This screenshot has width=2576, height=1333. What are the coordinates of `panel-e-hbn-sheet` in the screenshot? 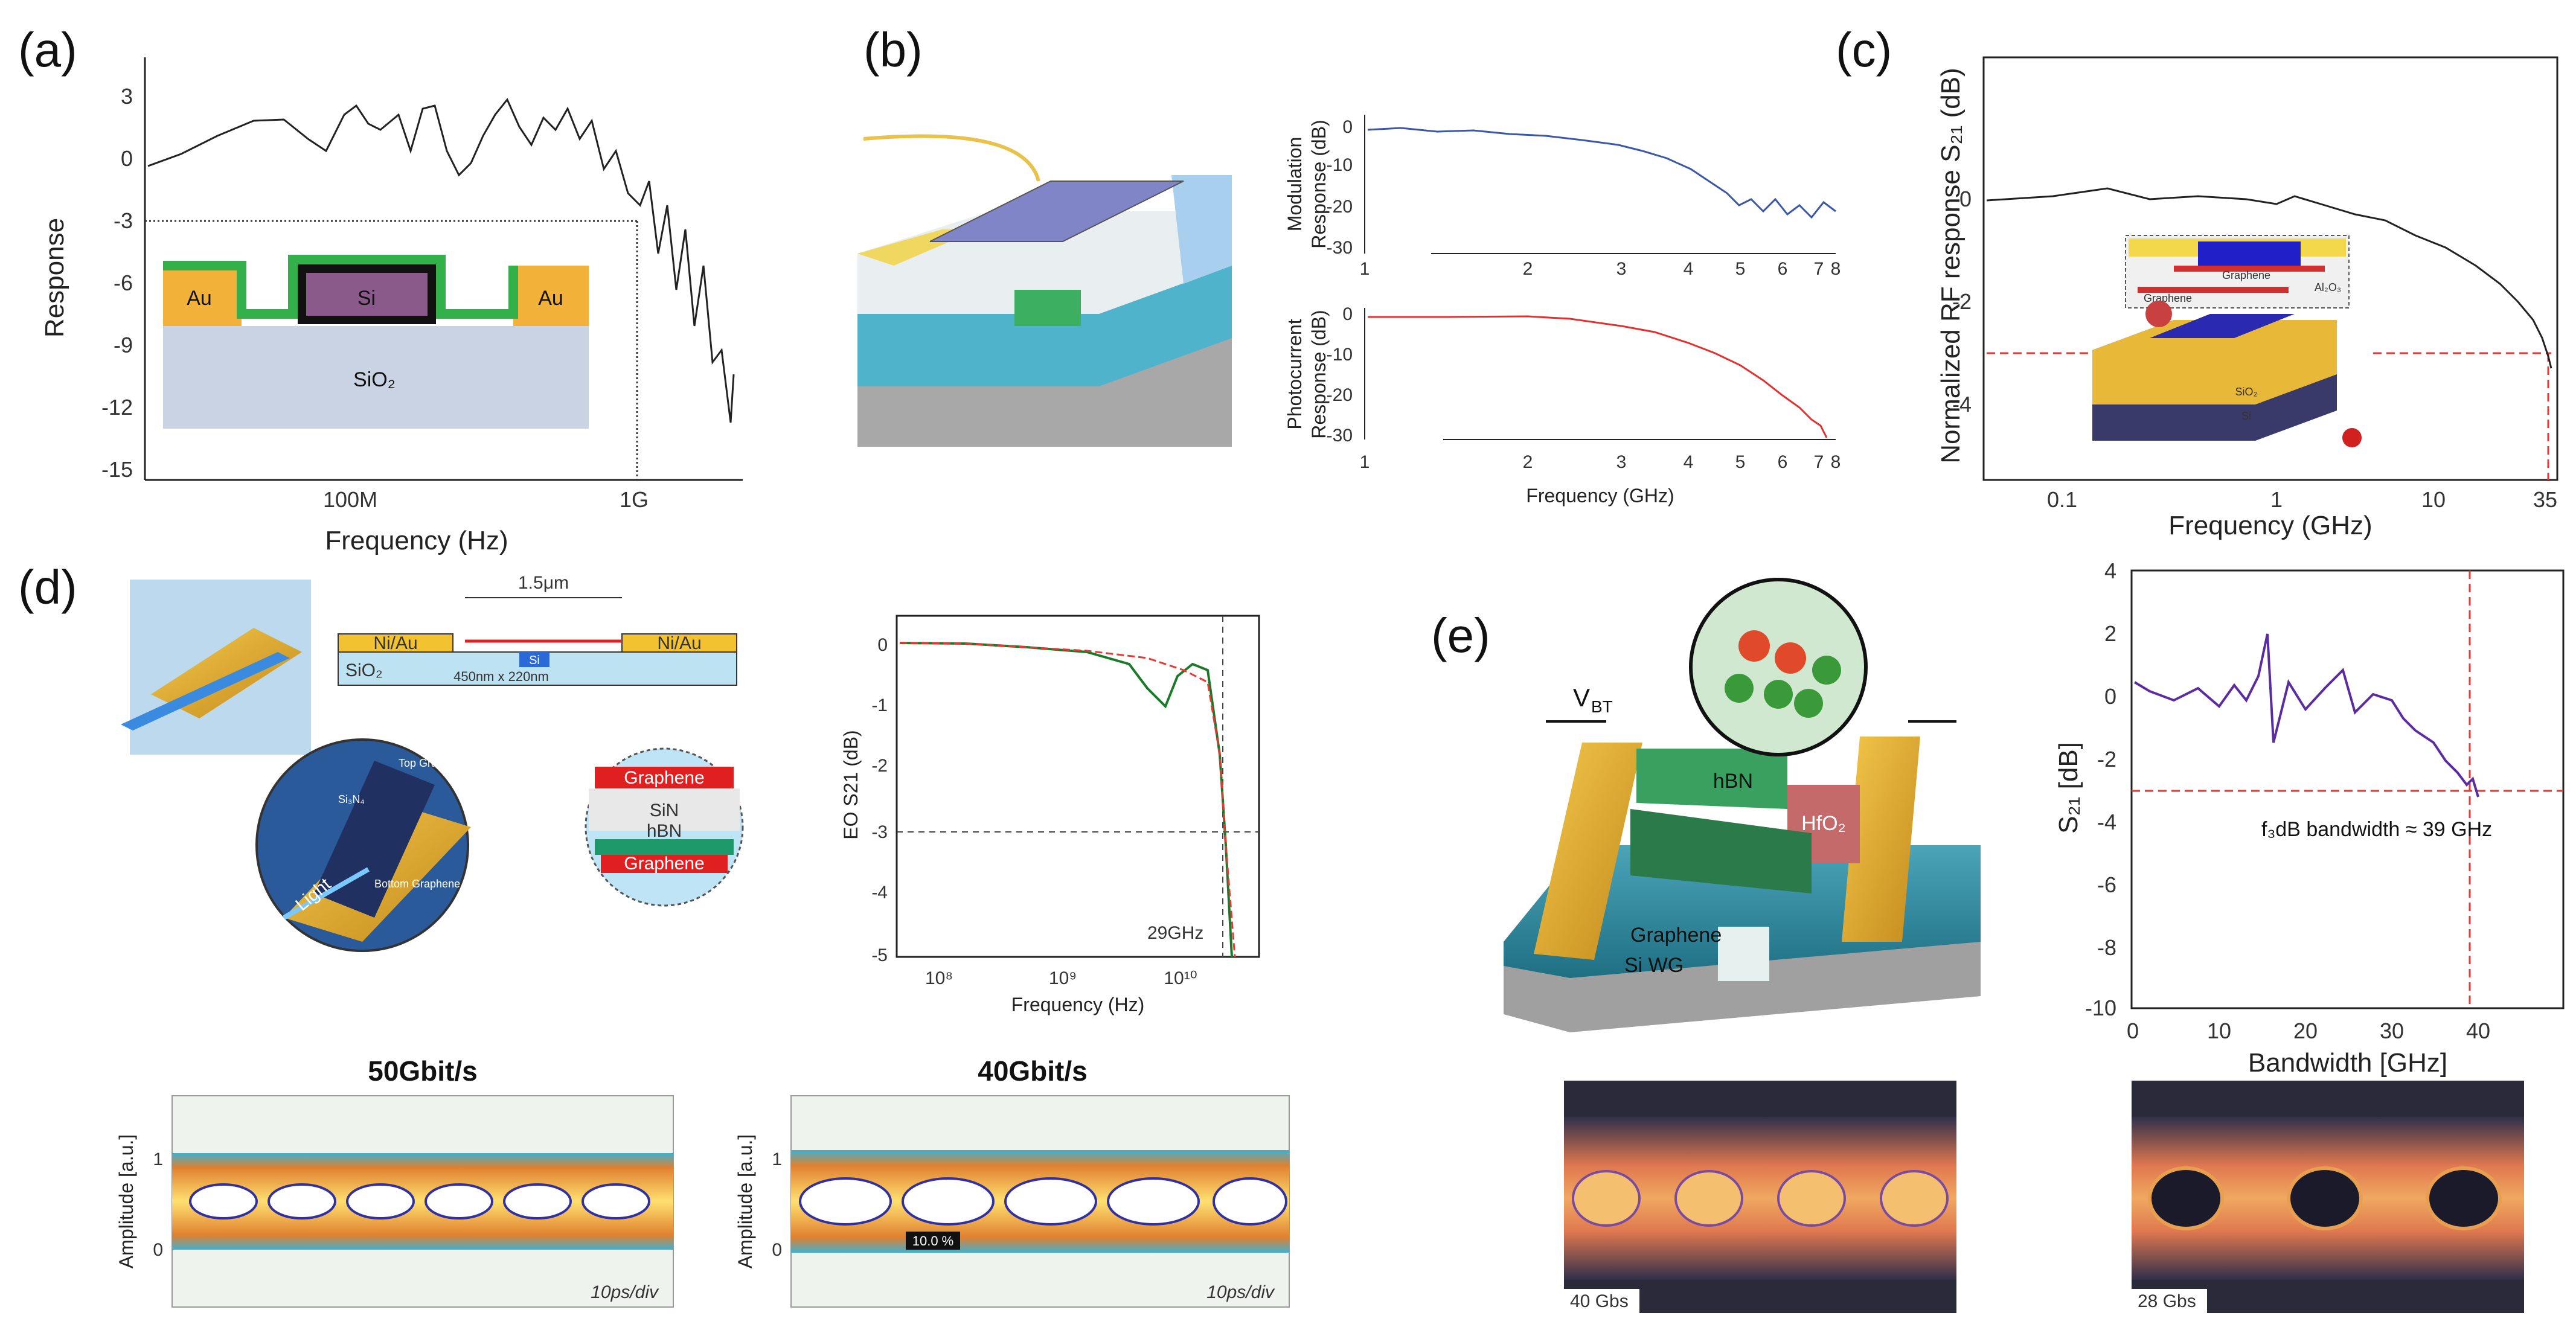 It's located at (1711, 779).